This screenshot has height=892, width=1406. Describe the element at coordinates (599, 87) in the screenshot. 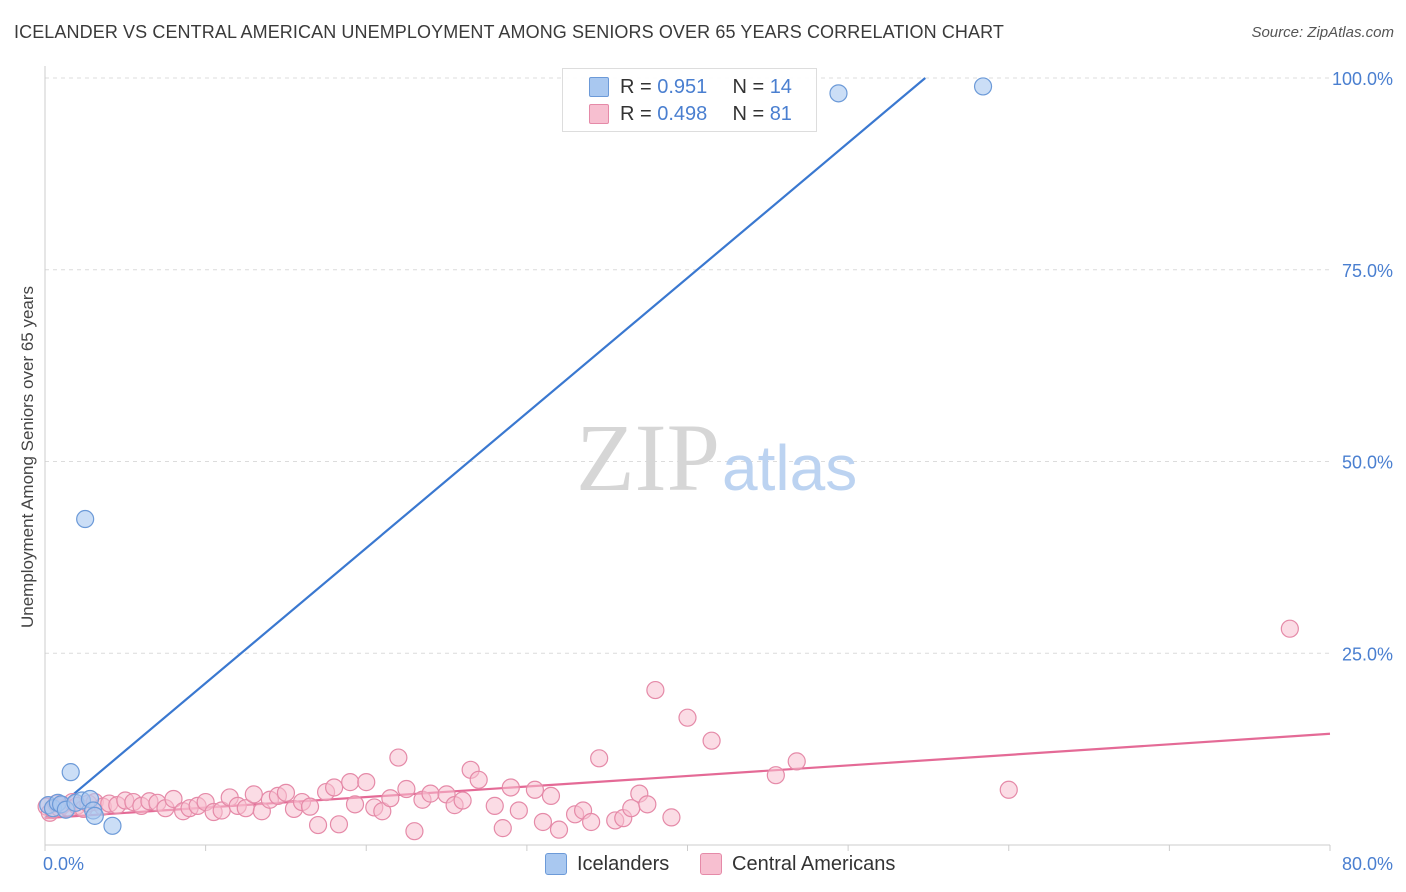

I see `legend-swatch-icelanders` at that location.